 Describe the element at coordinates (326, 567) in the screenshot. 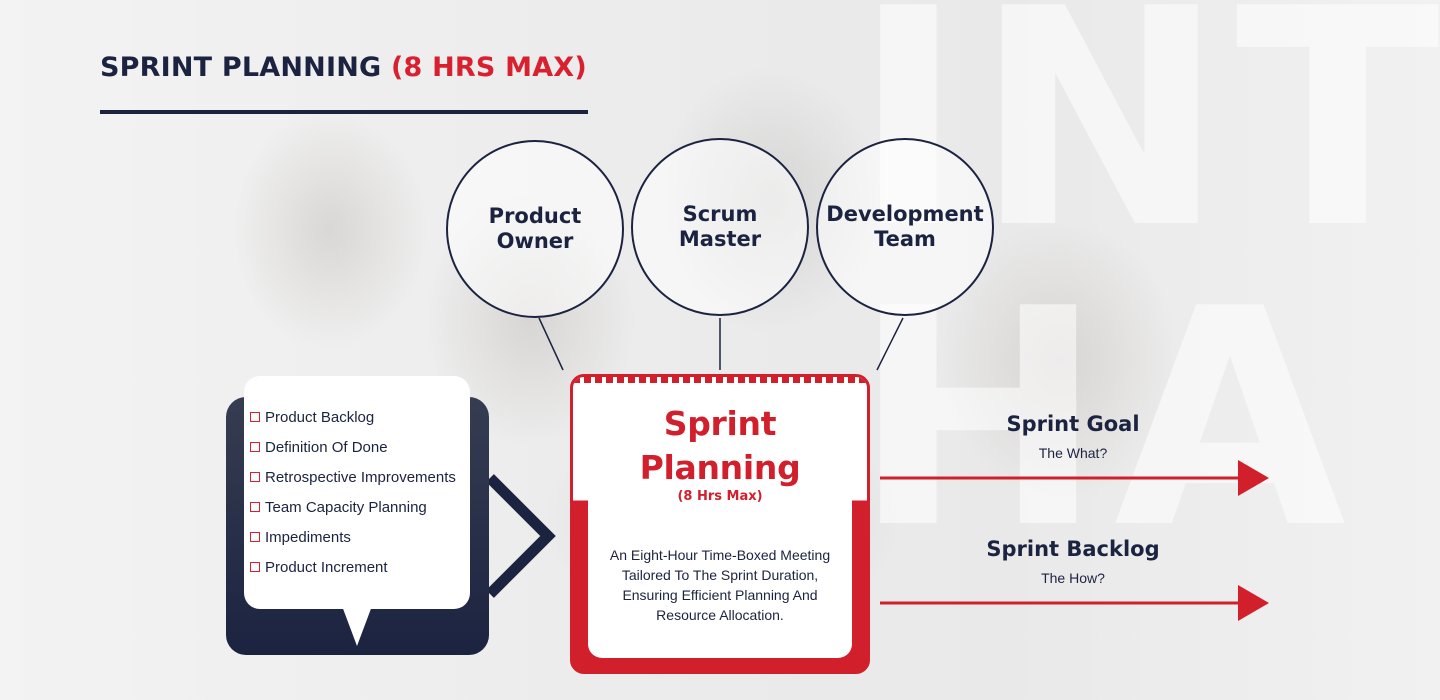

I see `input-item-label: Product Increment` at that location.